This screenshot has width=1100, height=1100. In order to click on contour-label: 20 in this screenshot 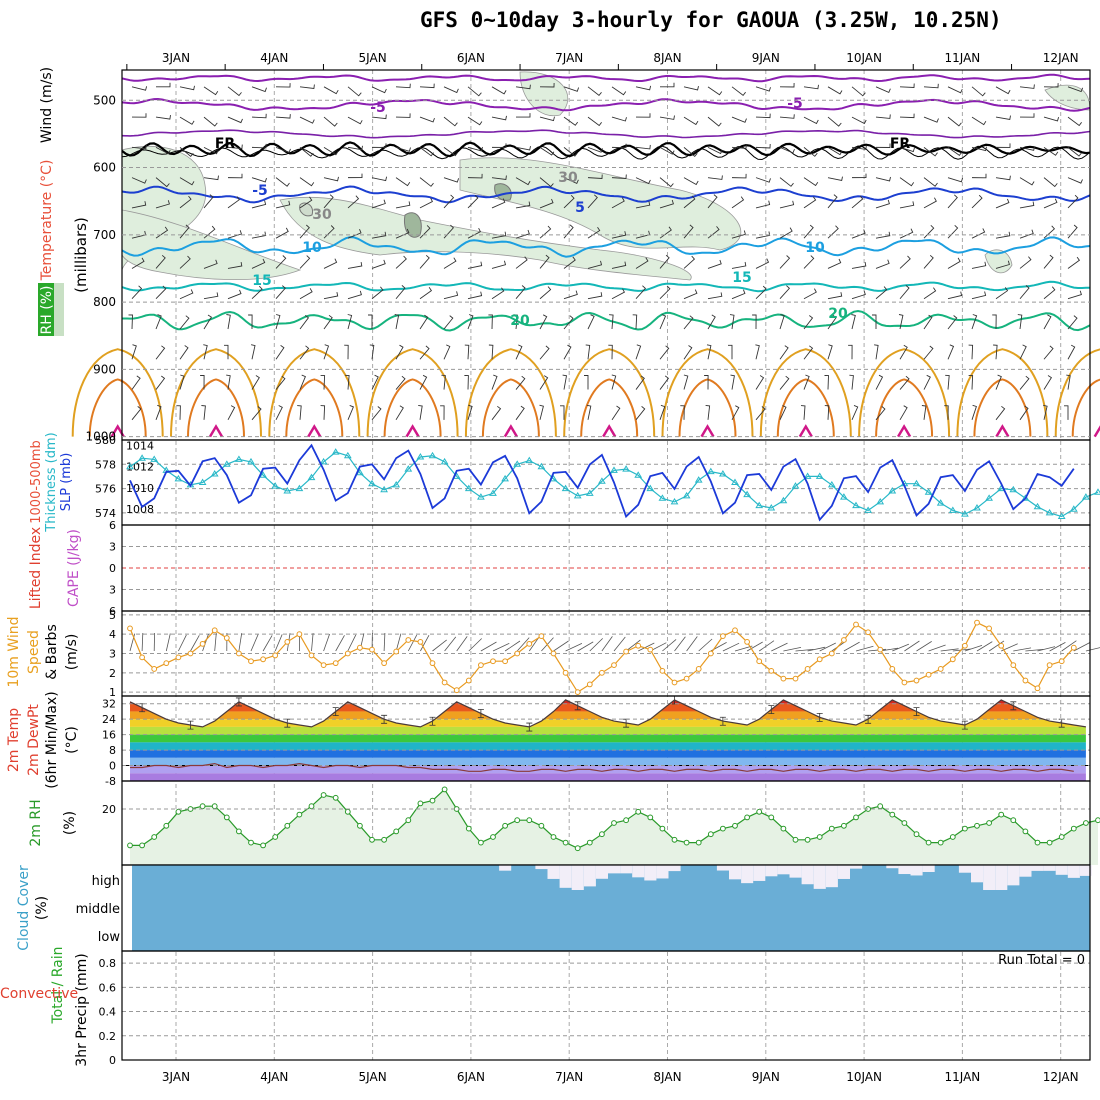, I will do `click(520, 321)`.